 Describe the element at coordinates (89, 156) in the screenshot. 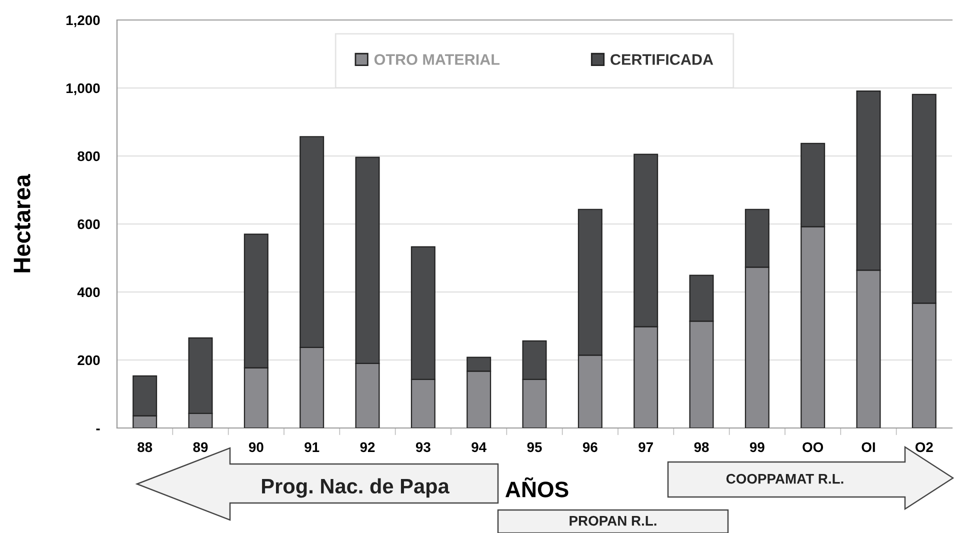

I see `y-tick-label: 800` at that location.